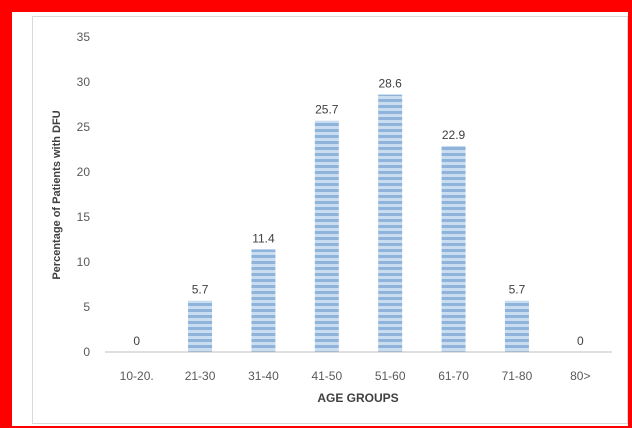  What do you see at coordinates (517, 376) in the screenshot?
I see `x-tick-label: 71-80` at bounding box center [517, 376].